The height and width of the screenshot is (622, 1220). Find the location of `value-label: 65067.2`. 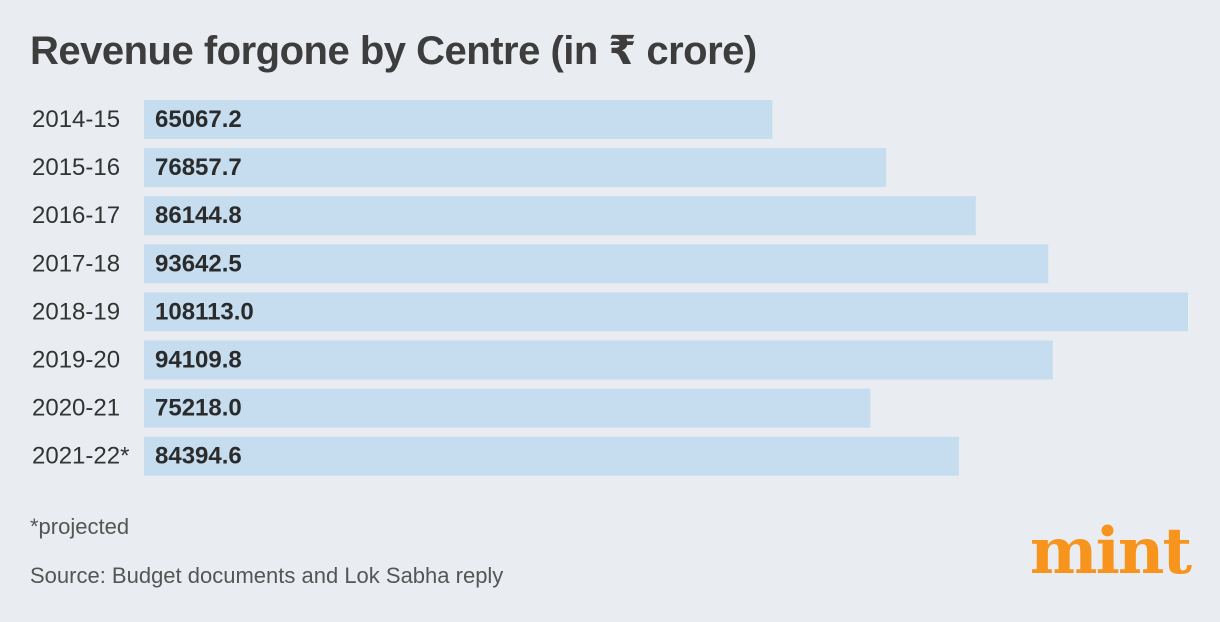

value-label: 65067.2 is located at coordinates (198, 119).